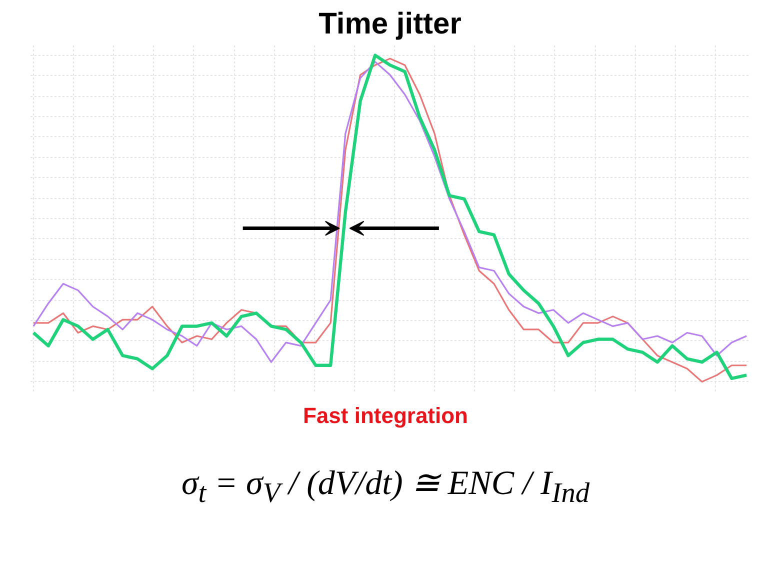  Describe the element at coordinates (385, 487) in the screenshot. I see `text: σ$_{t}$ = σ$_{V}$ / (dV/dt) ≅ ENC / I$_{Ind}$` at that location.